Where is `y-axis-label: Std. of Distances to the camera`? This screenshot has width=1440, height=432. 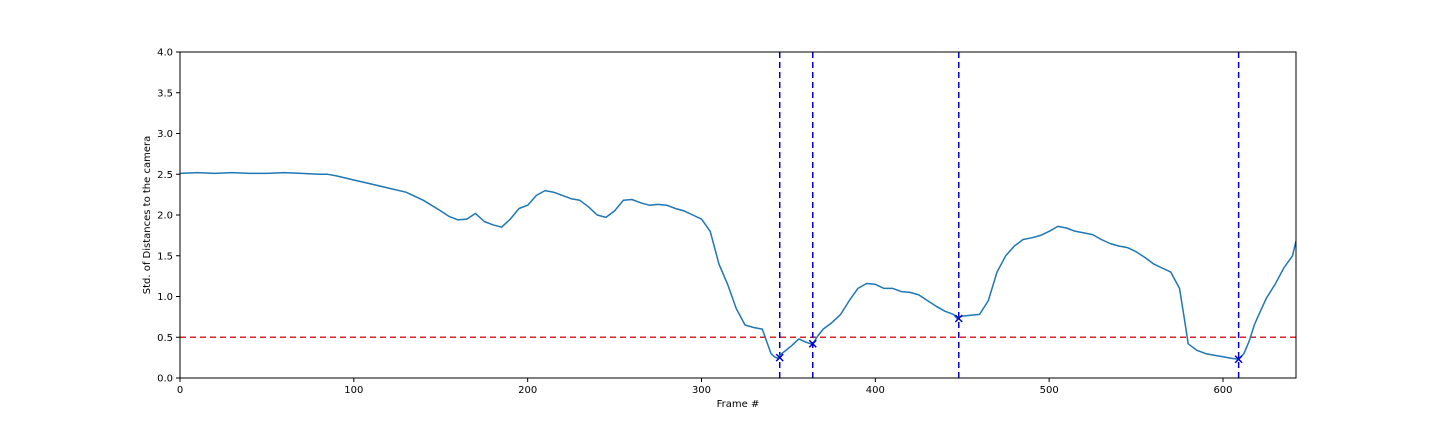 y-axis-label: Std. of Distances to the camera is located at coordinates (147, 215).